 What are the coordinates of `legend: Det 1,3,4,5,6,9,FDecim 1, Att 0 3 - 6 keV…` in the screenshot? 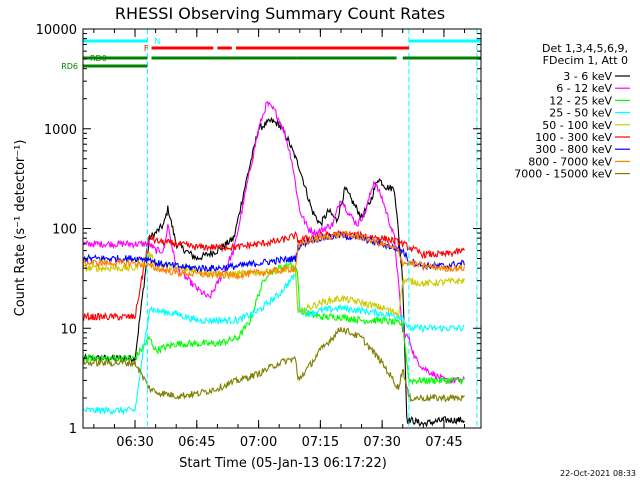 It's located at (572, 111).